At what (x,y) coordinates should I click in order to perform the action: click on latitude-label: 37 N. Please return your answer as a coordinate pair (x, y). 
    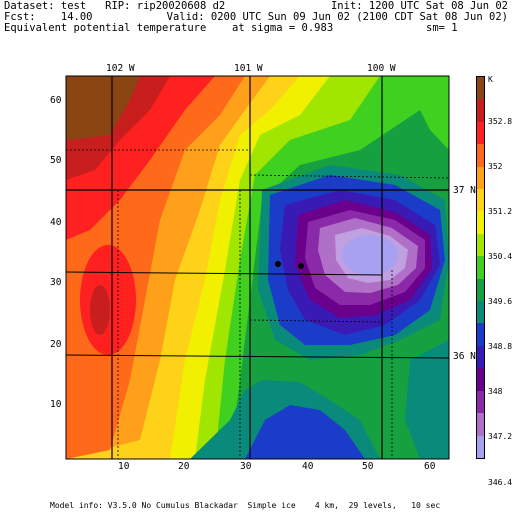
    Looking at the image, I should click on (464, 190).